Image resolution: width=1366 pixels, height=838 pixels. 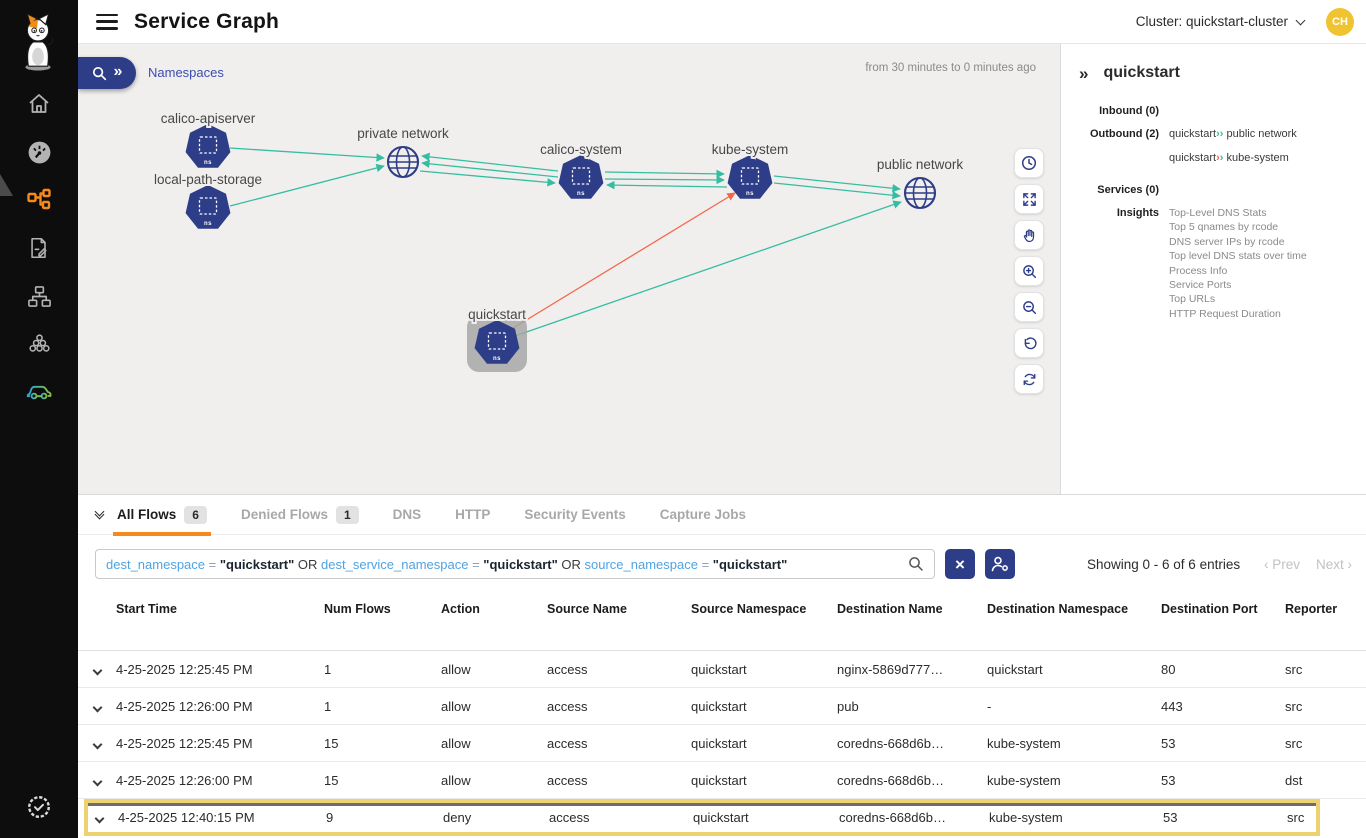 What do you see at coordinates (1170, 817) in the screenshot?
I see `table-cell: 53` at bounding box center [1170, 817].